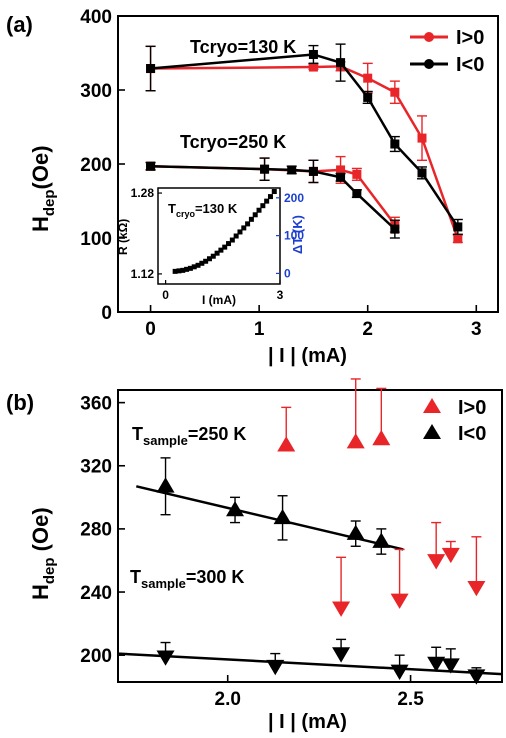 The height and width of the screenshot is (738, 506). Describe the element at coordinates (143, 274) in the screenshot. I see `inset-y-tick-label: 1.12` at that location.